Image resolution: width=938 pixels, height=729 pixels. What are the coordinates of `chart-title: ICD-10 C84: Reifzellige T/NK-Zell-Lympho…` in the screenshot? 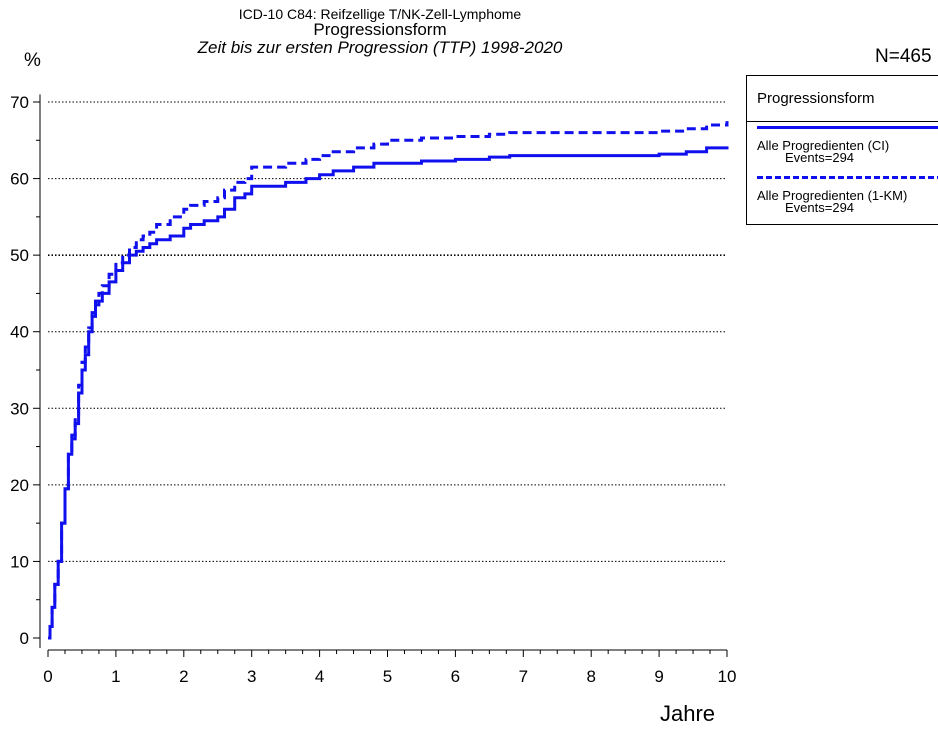 It's located at (380, 14).